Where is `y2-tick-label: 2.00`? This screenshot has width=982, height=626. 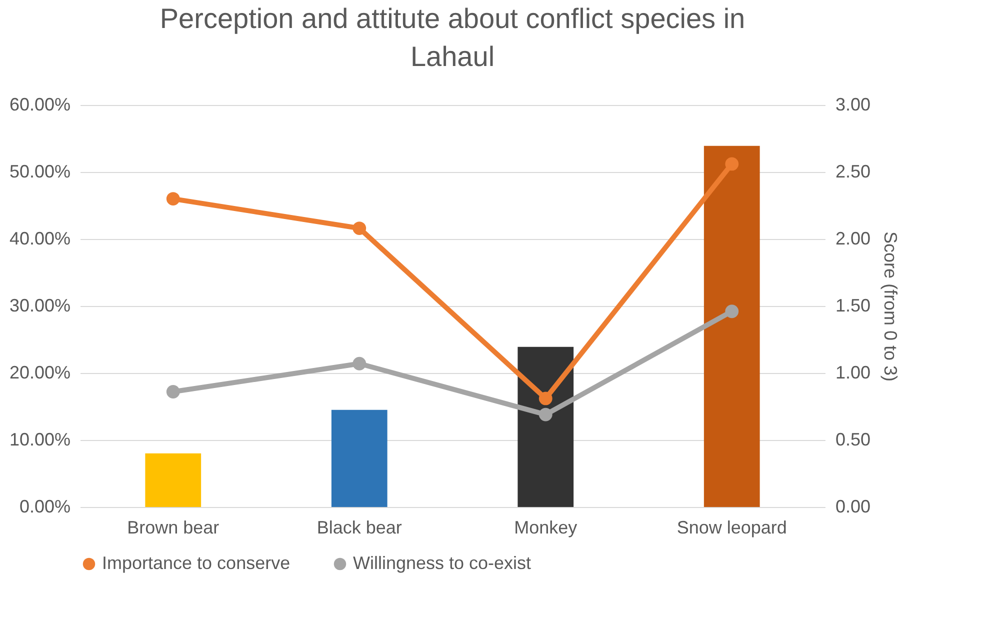
y2-tick-label: 2.00 is located at coordinates (853, 238).